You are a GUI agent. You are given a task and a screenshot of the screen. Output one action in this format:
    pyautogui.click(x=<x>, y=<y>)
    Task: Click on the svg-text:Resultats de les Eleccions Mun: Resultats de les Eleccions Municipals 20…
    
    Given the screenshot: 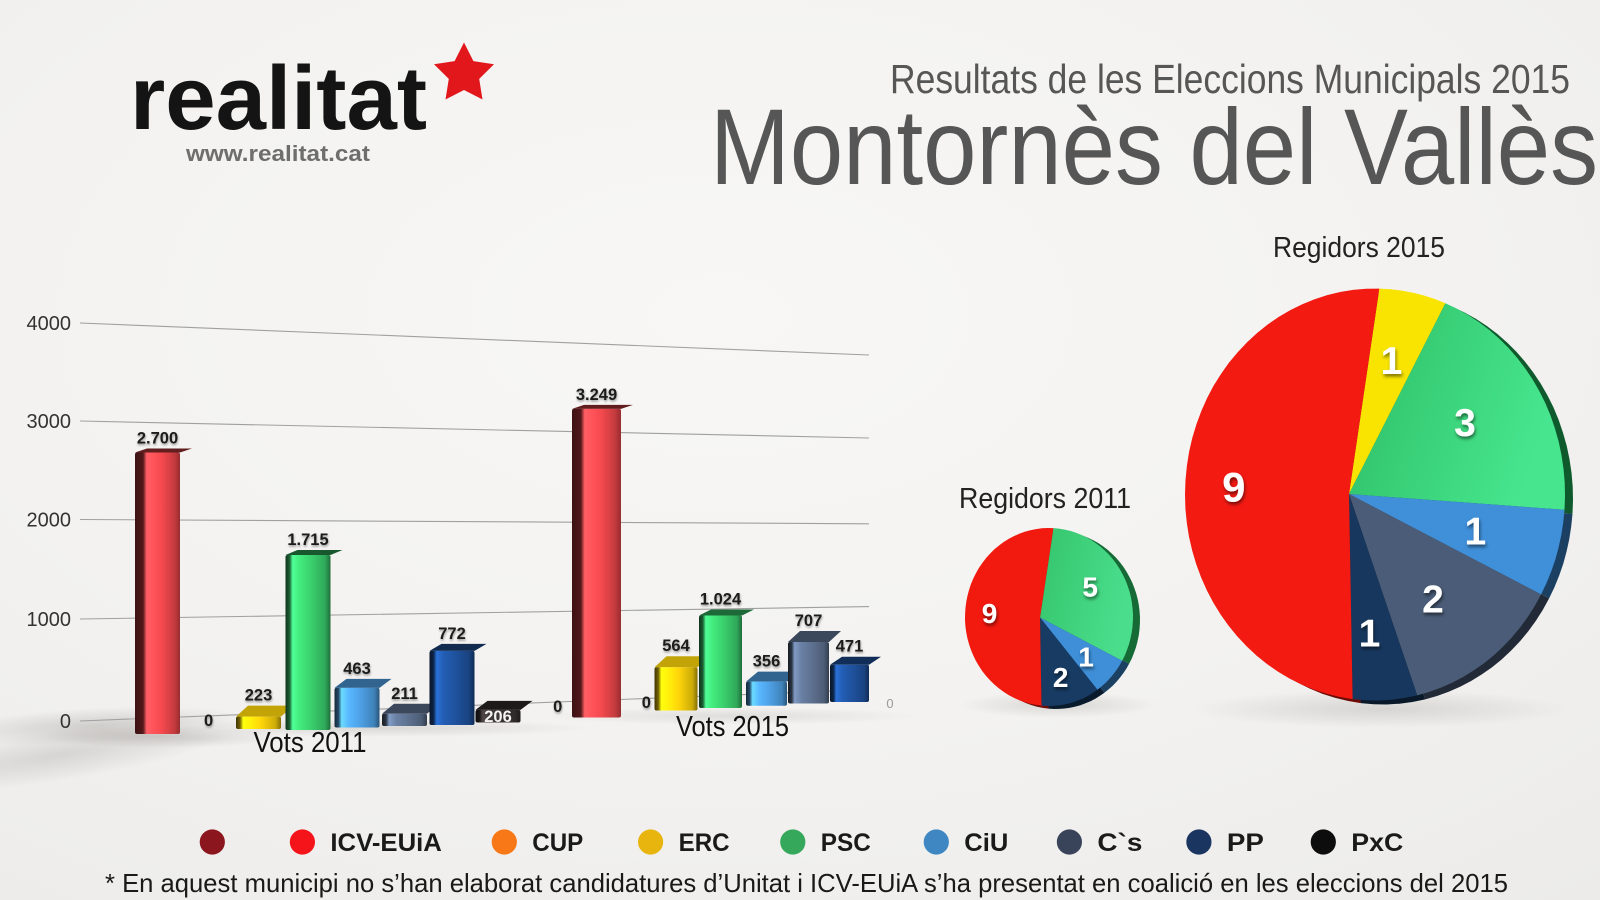 What is the action you would take?
    pyautogui.click(x=1230, y=79)
    